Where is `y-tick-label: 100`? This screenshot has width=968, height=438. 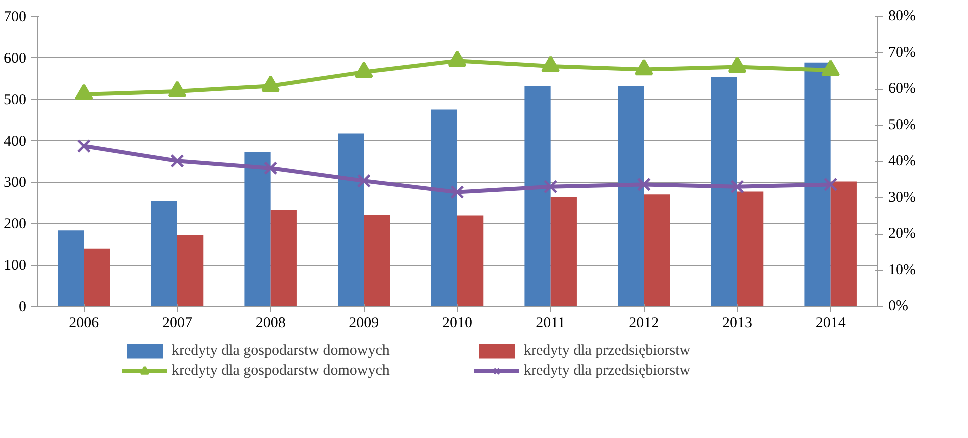
y-tick-label: 100 is located at coordinates (15, 266).